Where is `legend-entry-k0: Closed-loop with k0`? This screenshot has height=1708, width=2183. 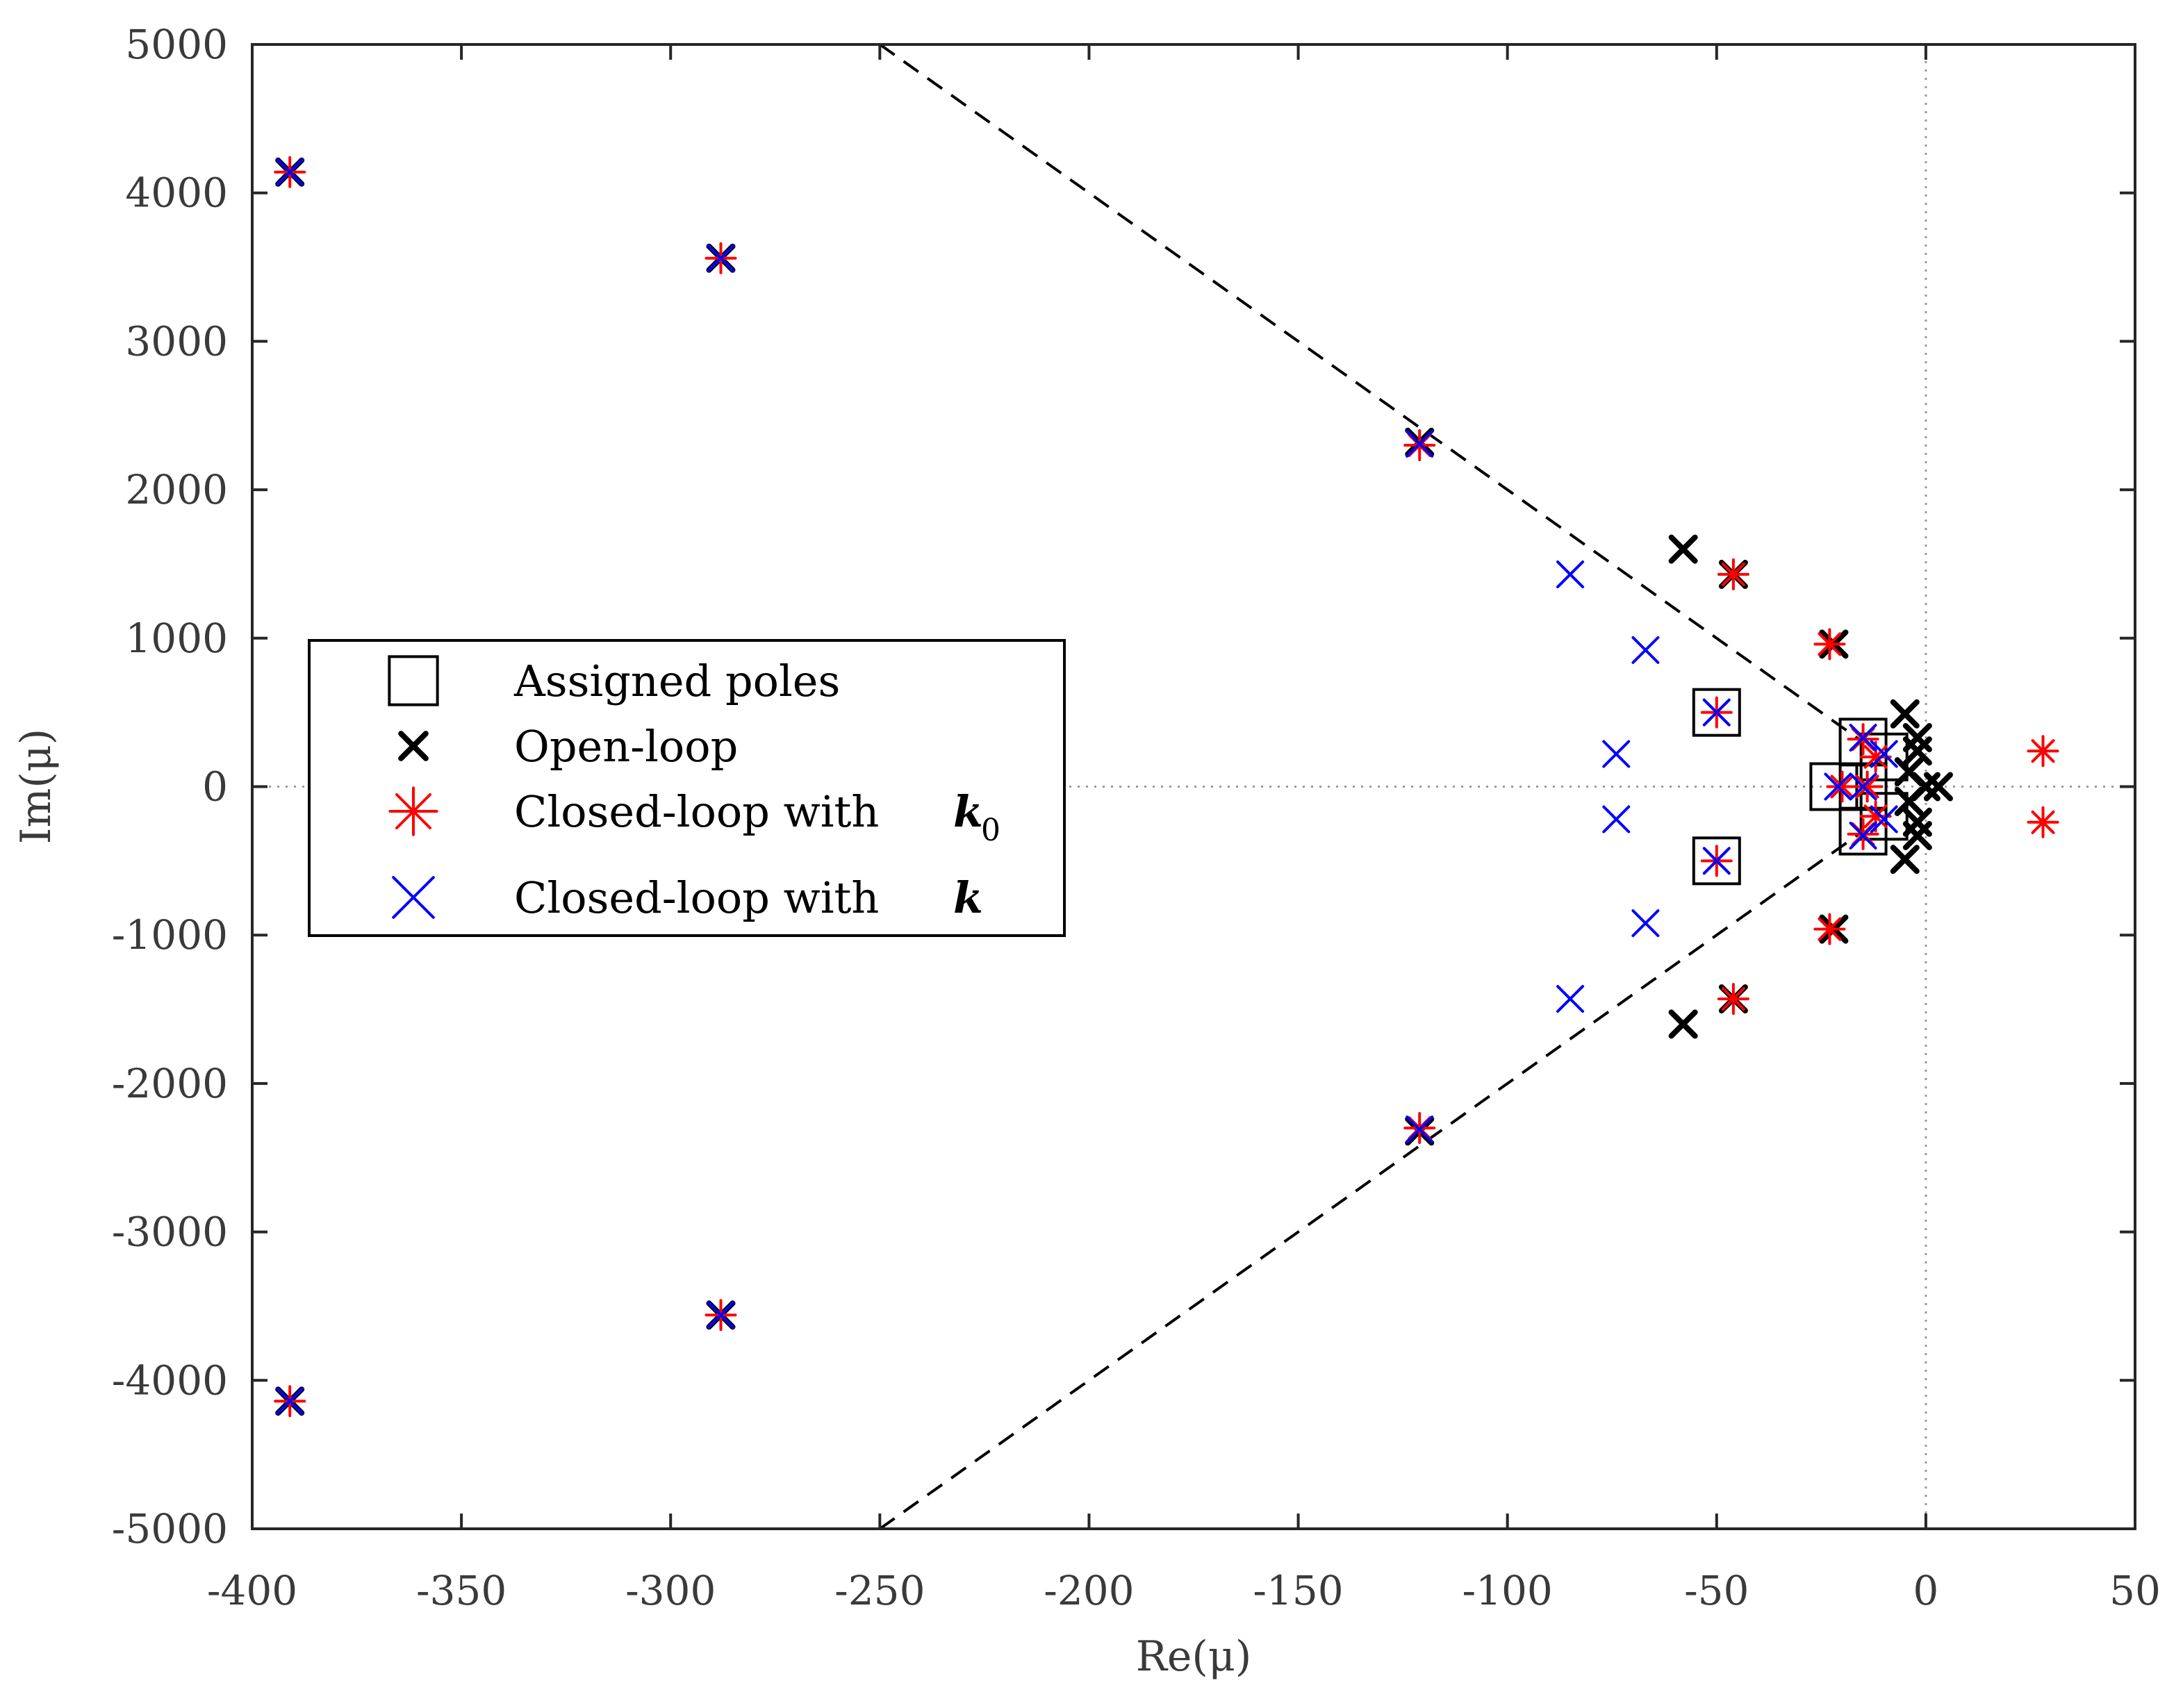
legend-entry-k0: Closed-loop with k0 is located at coordinates (694, 817).